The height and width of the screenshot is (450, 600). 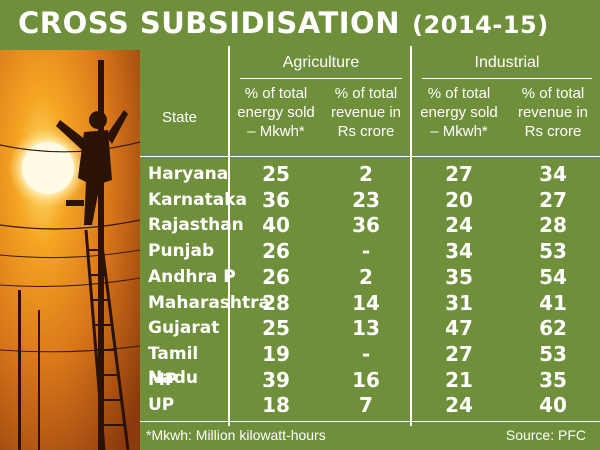 I want to click on source-note: Source: PFC, so click(x=545, y=435).